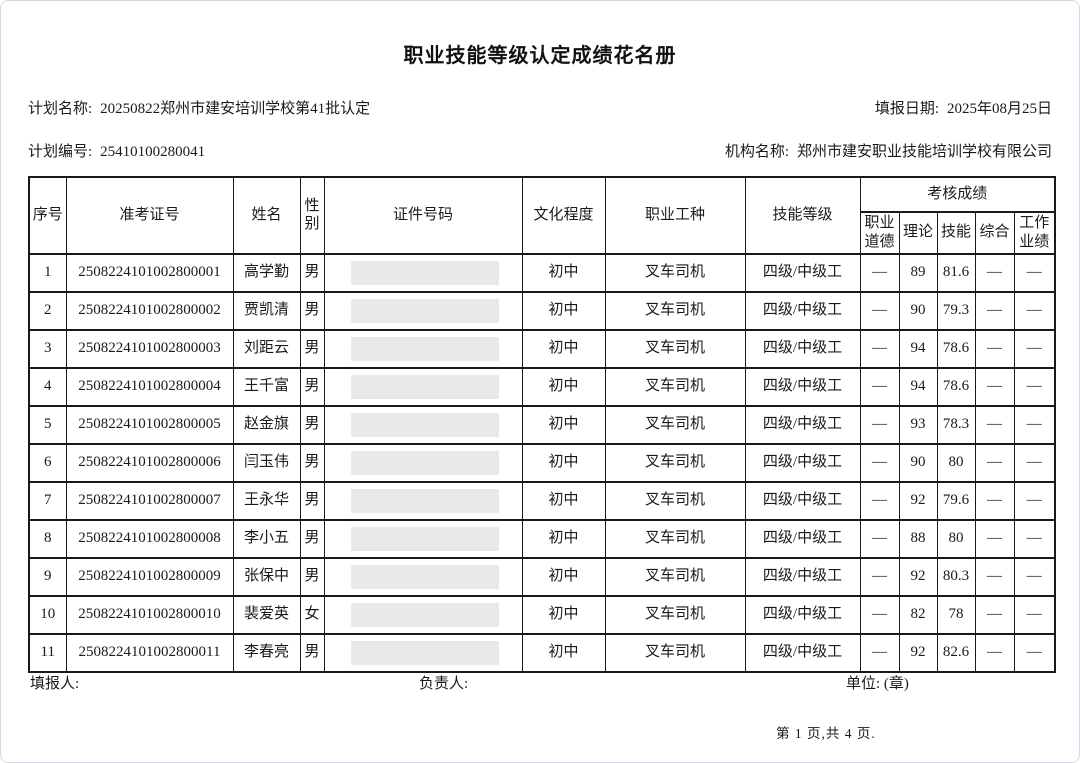 This screenshot has height=763, width=1080. I want to click on report-date-field: 填报日期: 2025年08月25日, so click(963, 107).